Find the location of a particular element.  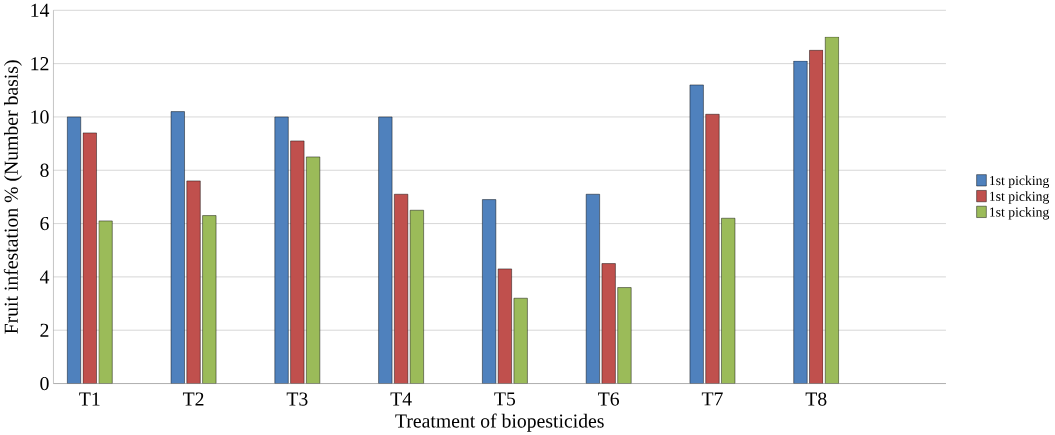

y-tick-label: 6 is located at coordinates (44, 223).